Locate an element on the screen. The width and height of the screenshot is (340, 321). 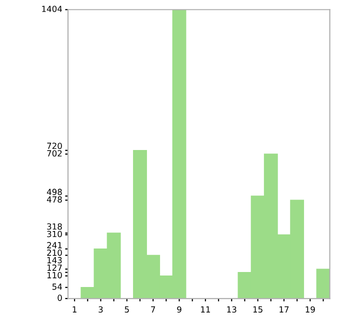
x-tick-label: 7 is located at coordinates (153, 309).